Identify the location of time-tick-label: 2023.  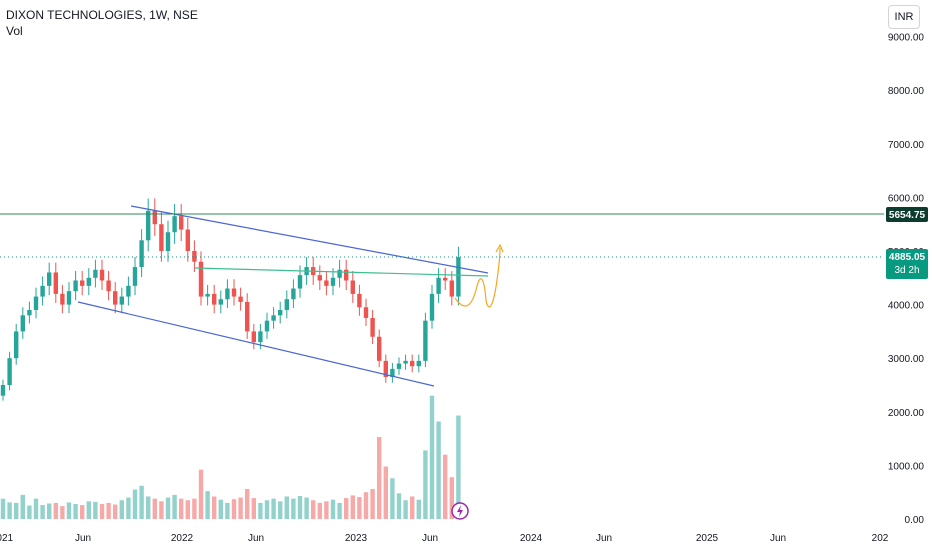
(356, 538).